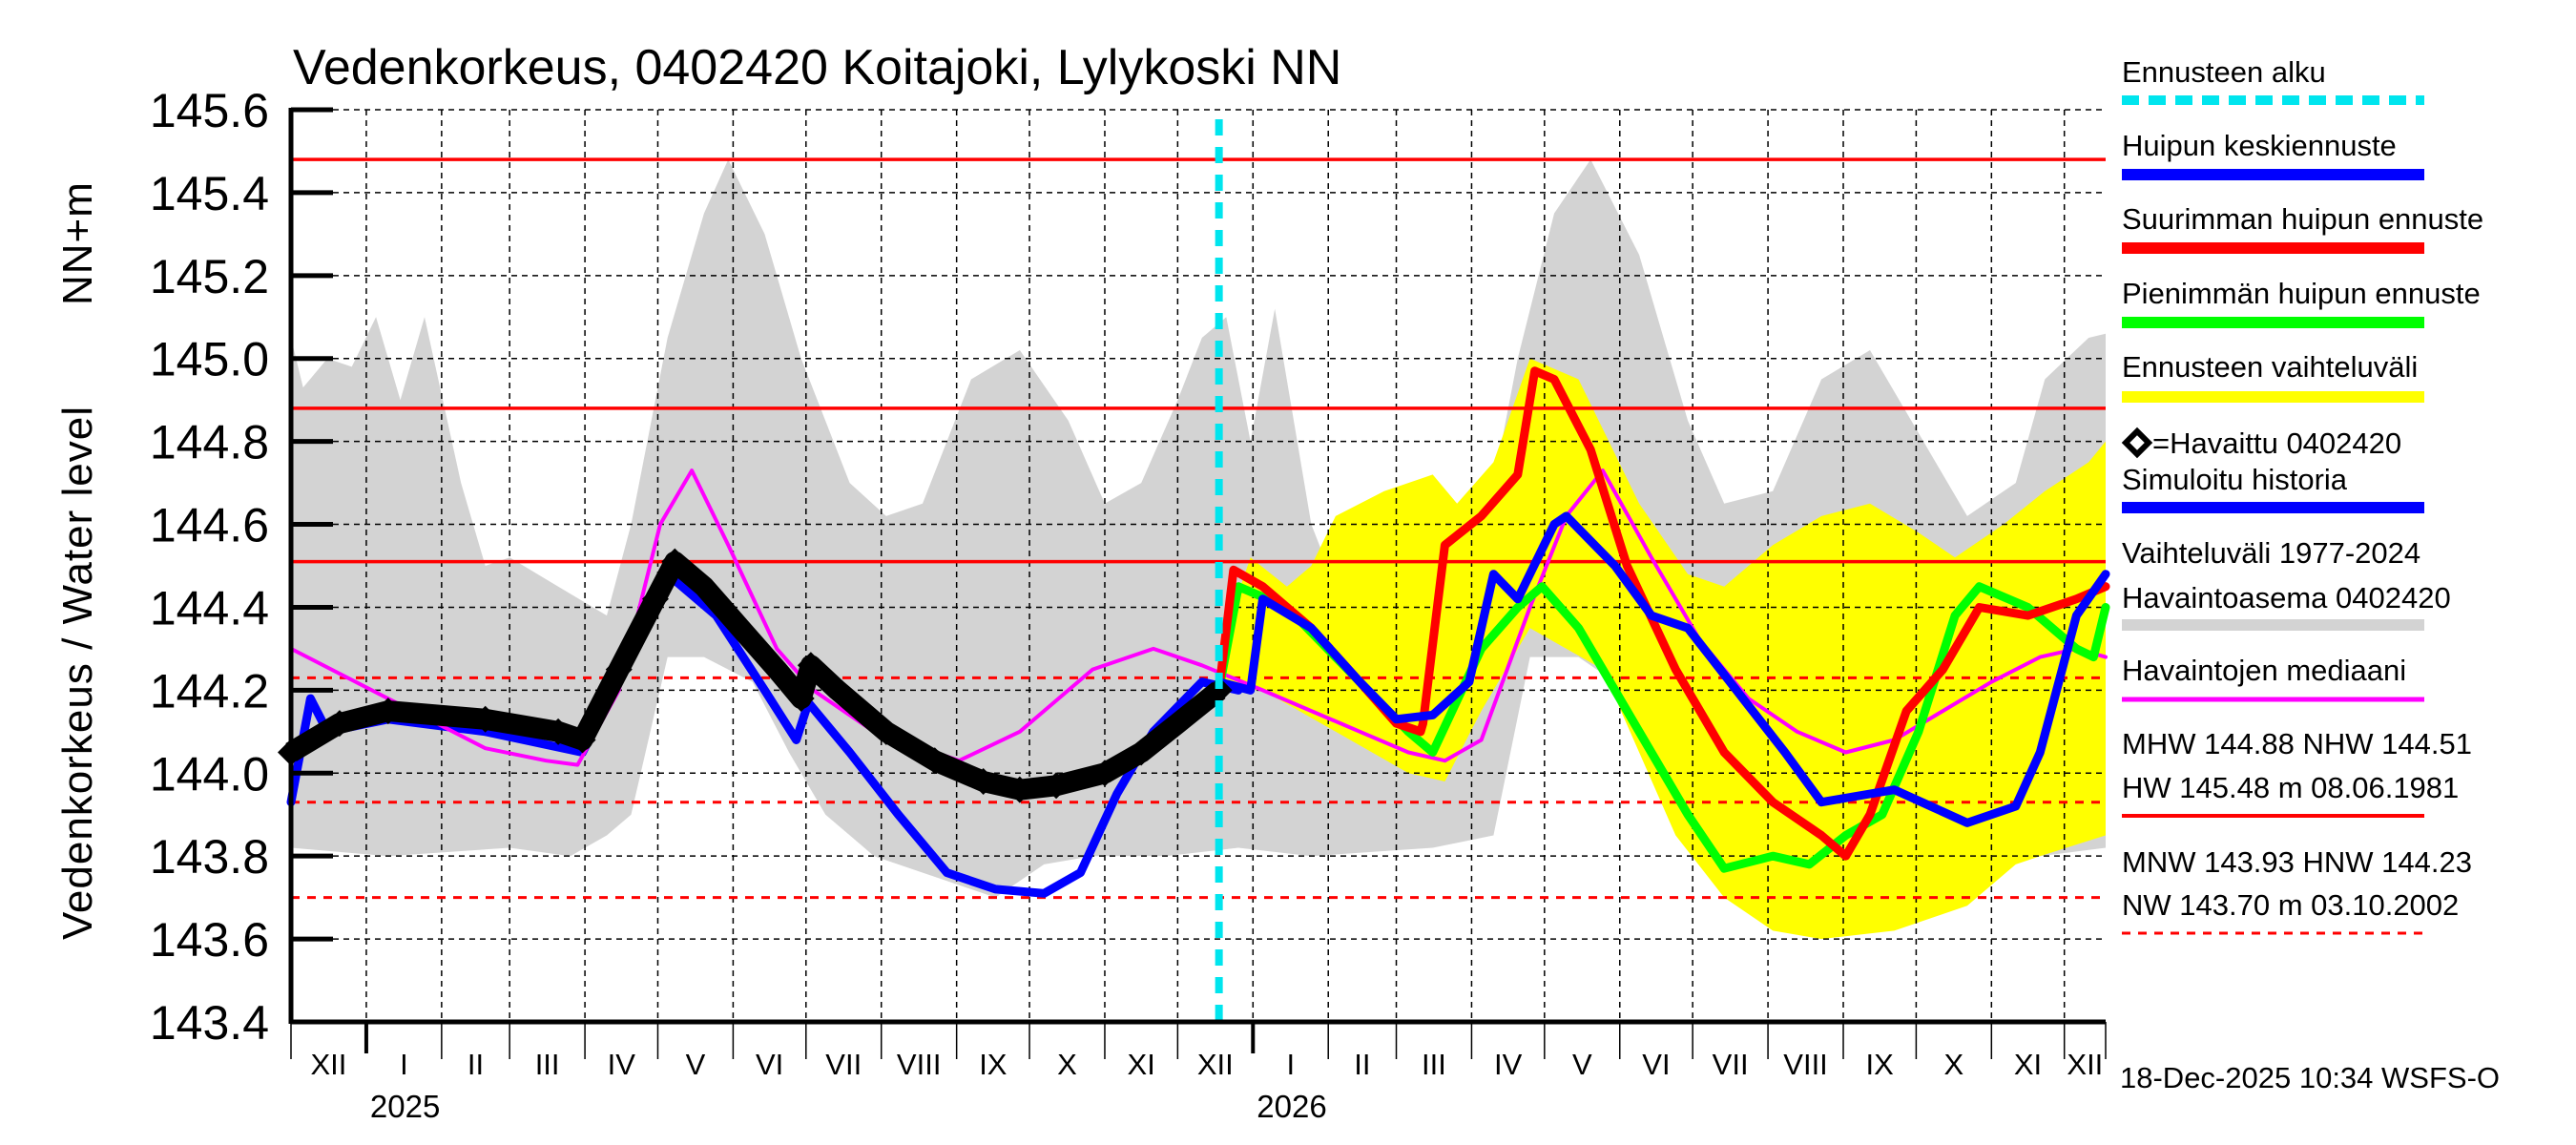 The height and width of the screenshot is (1145, 2576). What do you see at coordinates (2271, 553) in the screenshot?
I see `legend-label: Vaihteluväli 1977-2024` at bounding box center [2271, 553].